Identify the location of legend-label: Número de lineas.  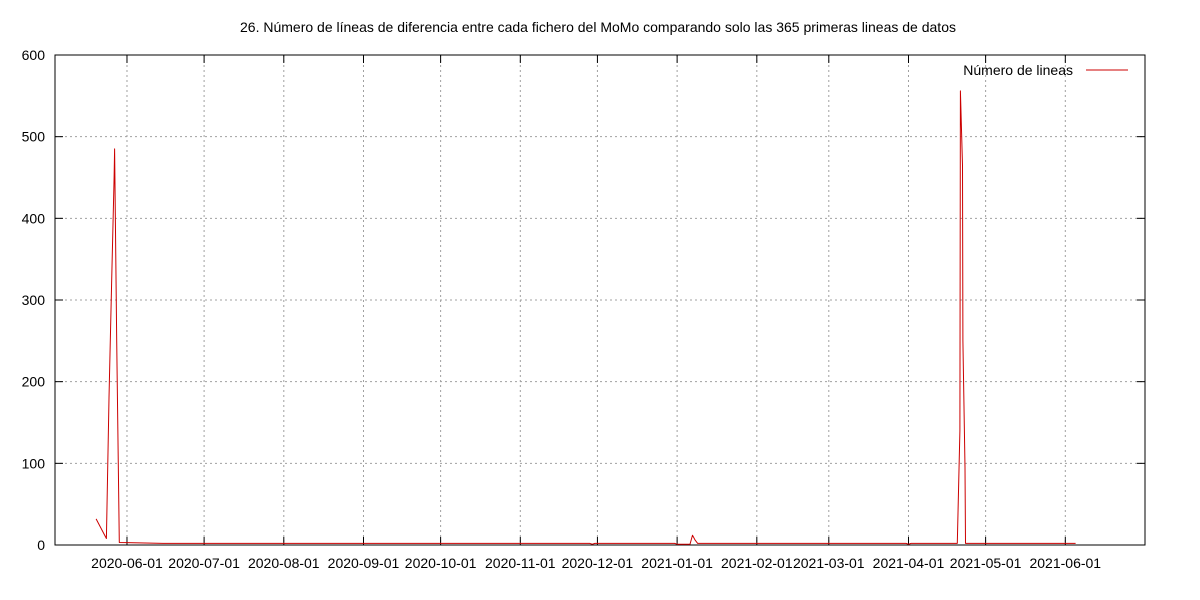
(1018, 70).